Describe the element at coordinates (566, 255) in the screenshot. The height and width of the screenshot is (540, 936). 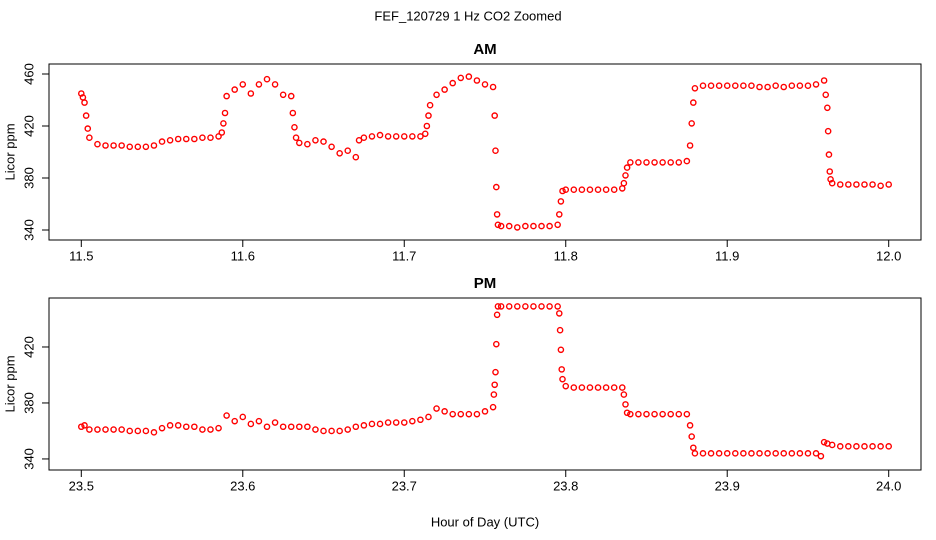
I see `x-tick-label: 11.8` at that location.